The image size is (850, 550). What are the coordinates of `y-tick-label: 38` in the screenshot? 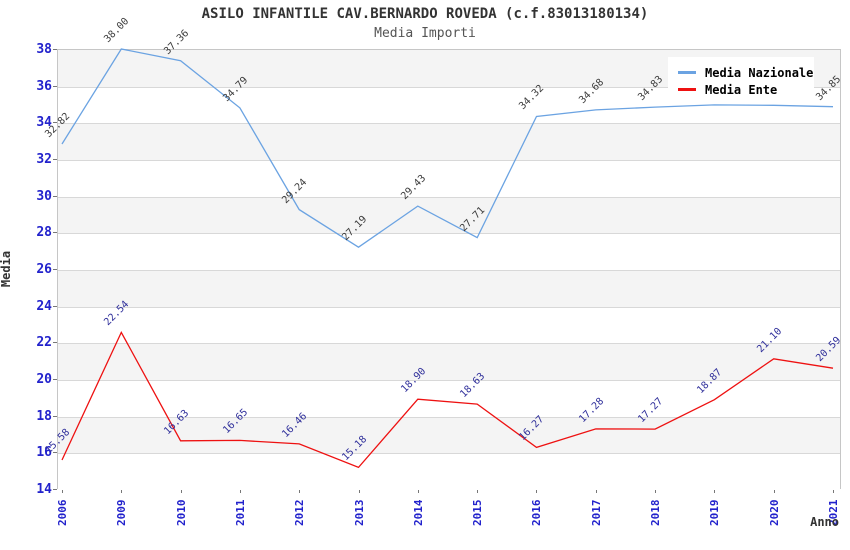 It's located at (44, 49).